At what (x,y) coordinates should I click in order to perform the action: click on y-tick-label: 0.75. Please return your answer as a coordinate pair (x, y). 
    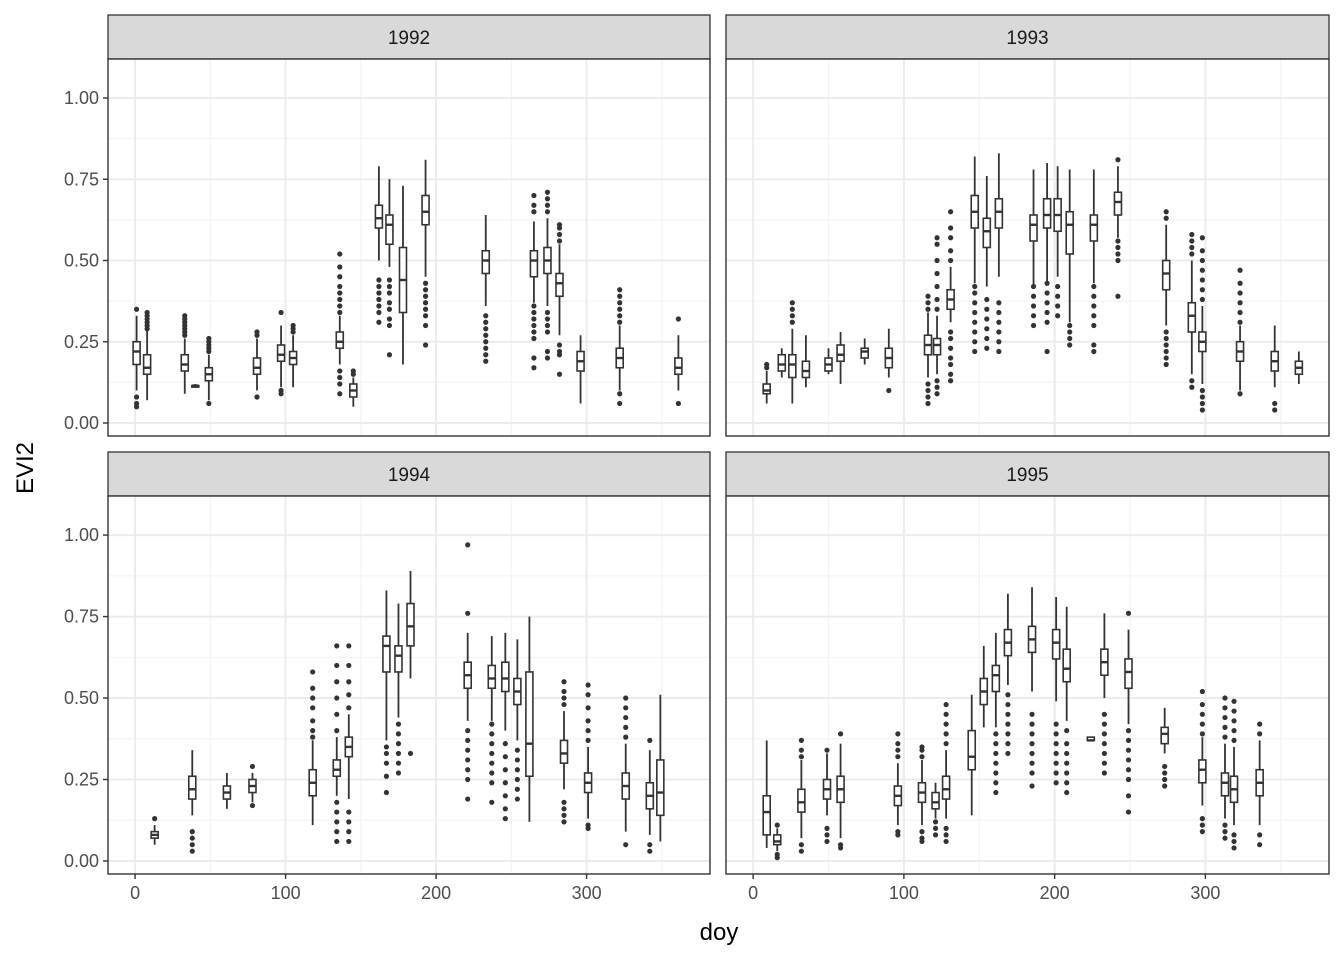
    Looking at the image, I should click on (81, 179).